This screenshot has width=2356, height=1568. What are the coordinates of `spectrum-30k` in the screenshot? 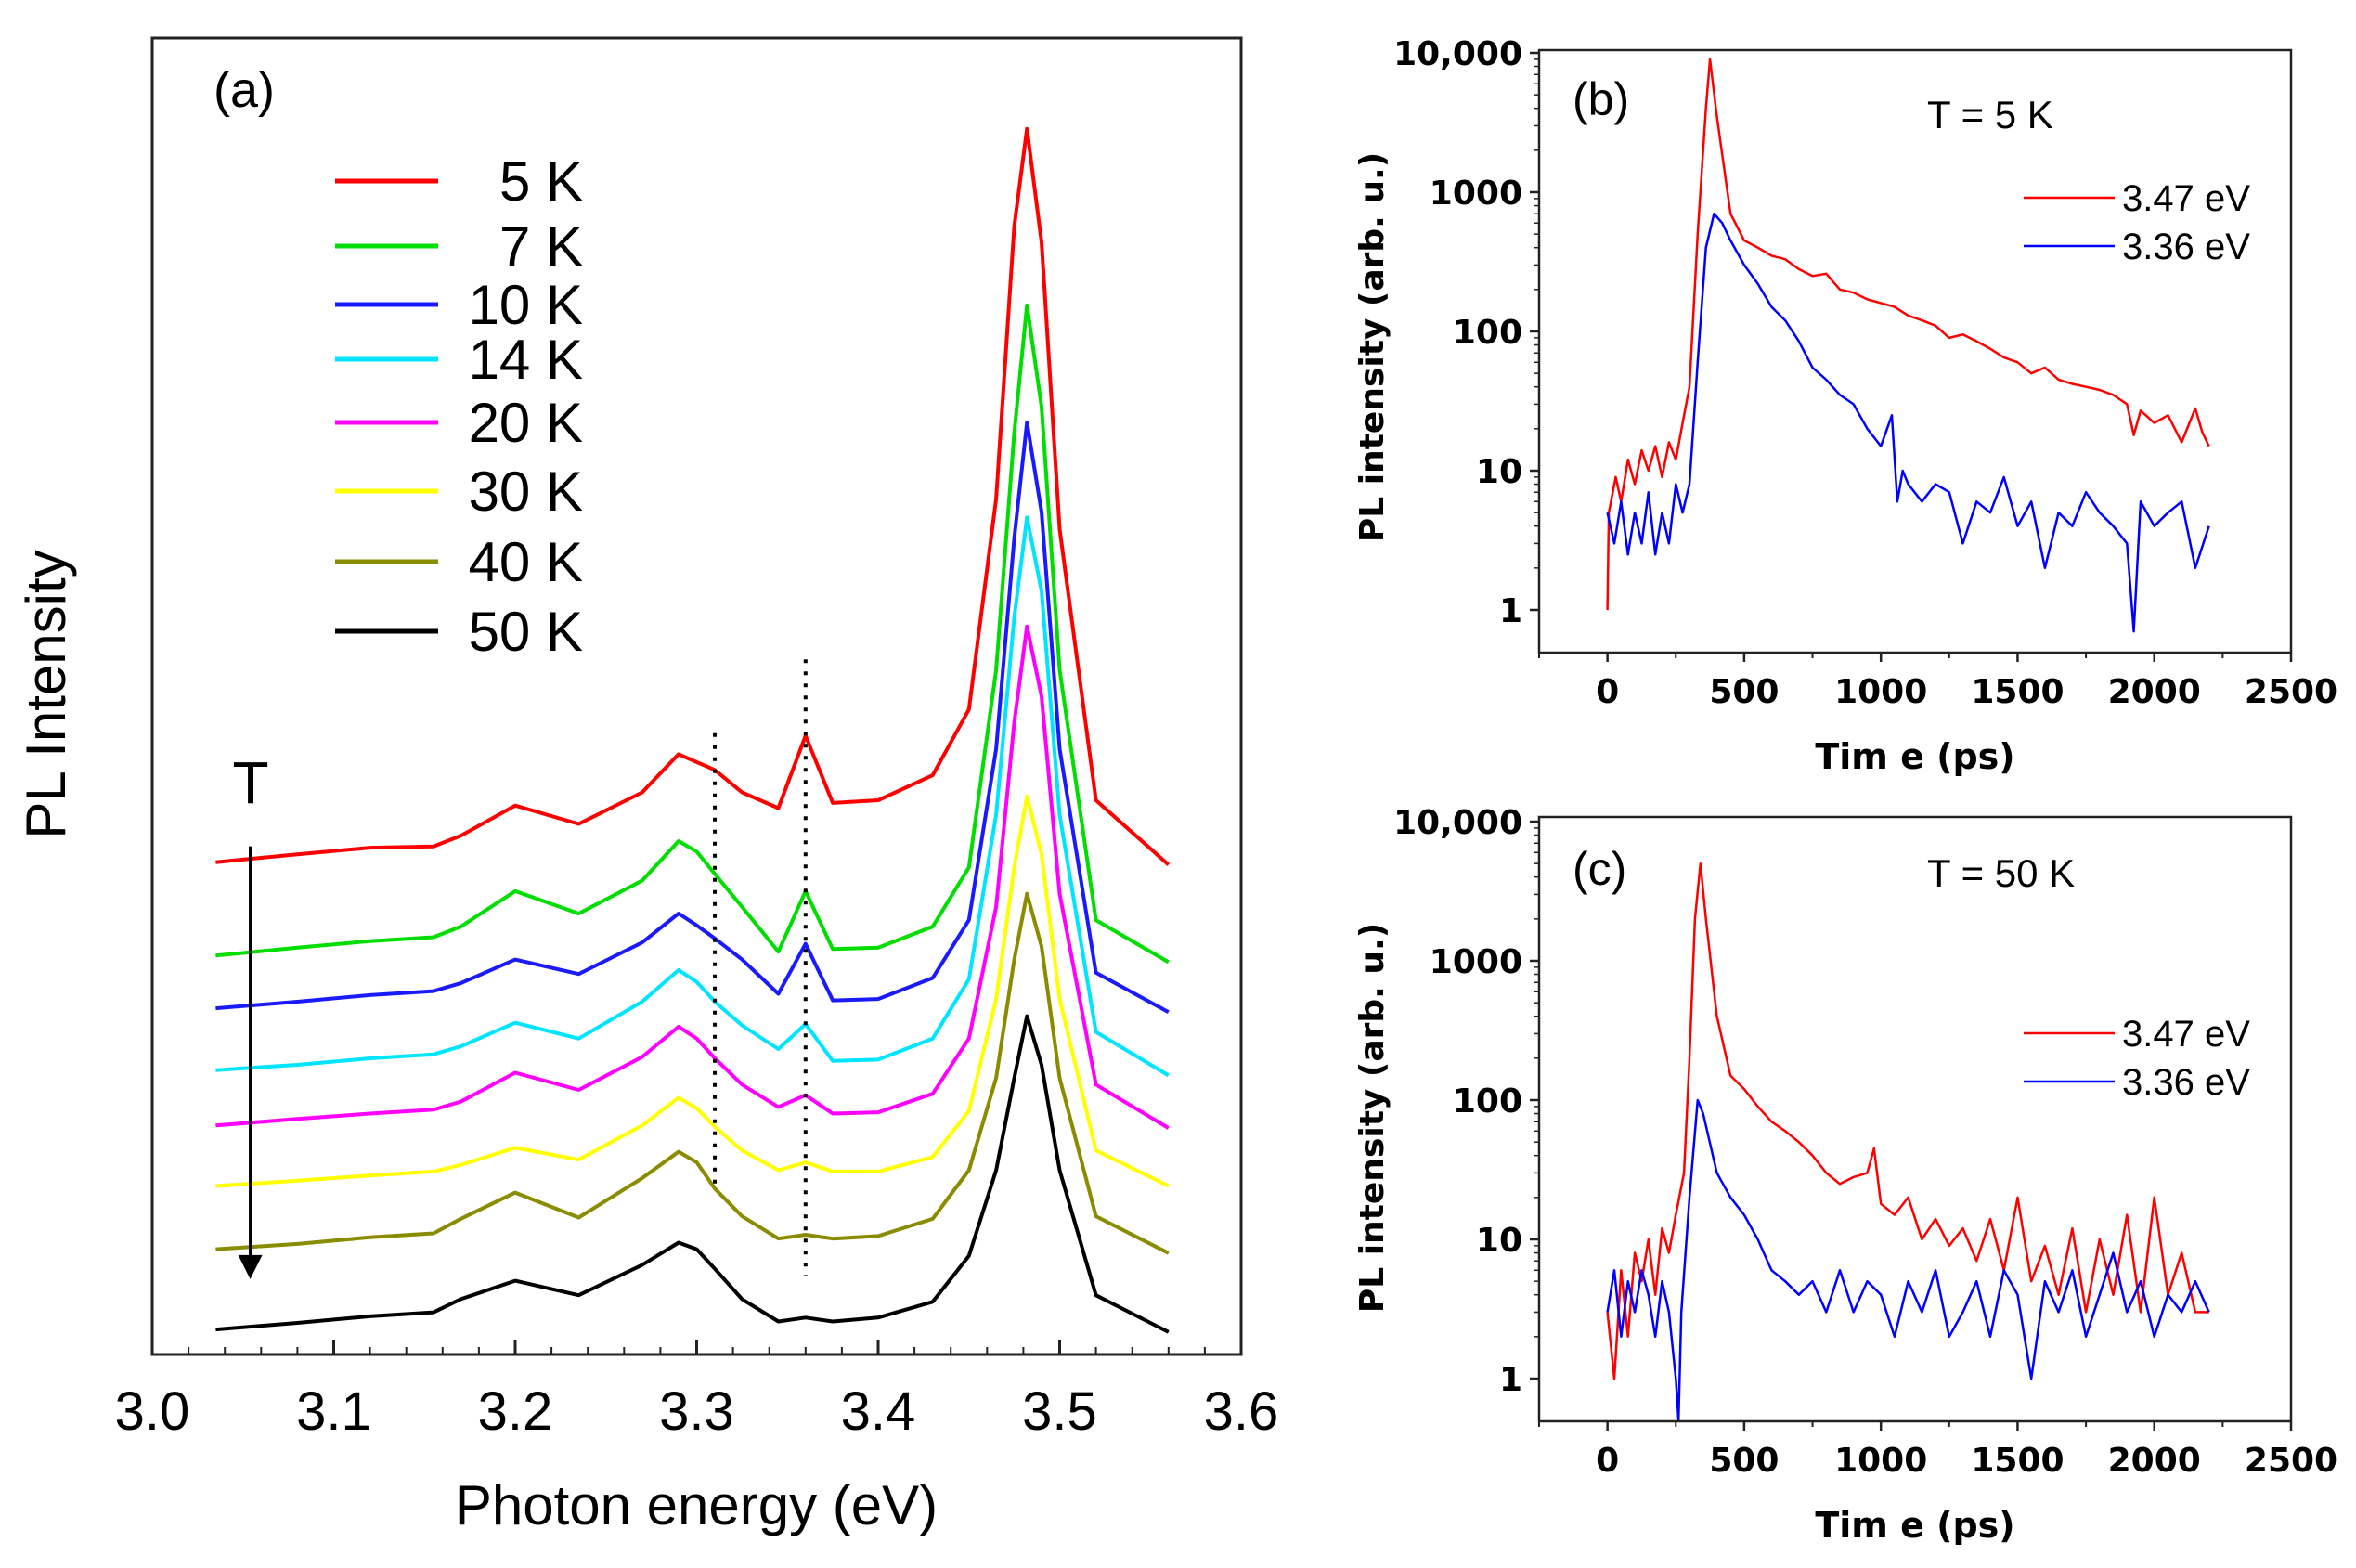 It's located at (692, 991).